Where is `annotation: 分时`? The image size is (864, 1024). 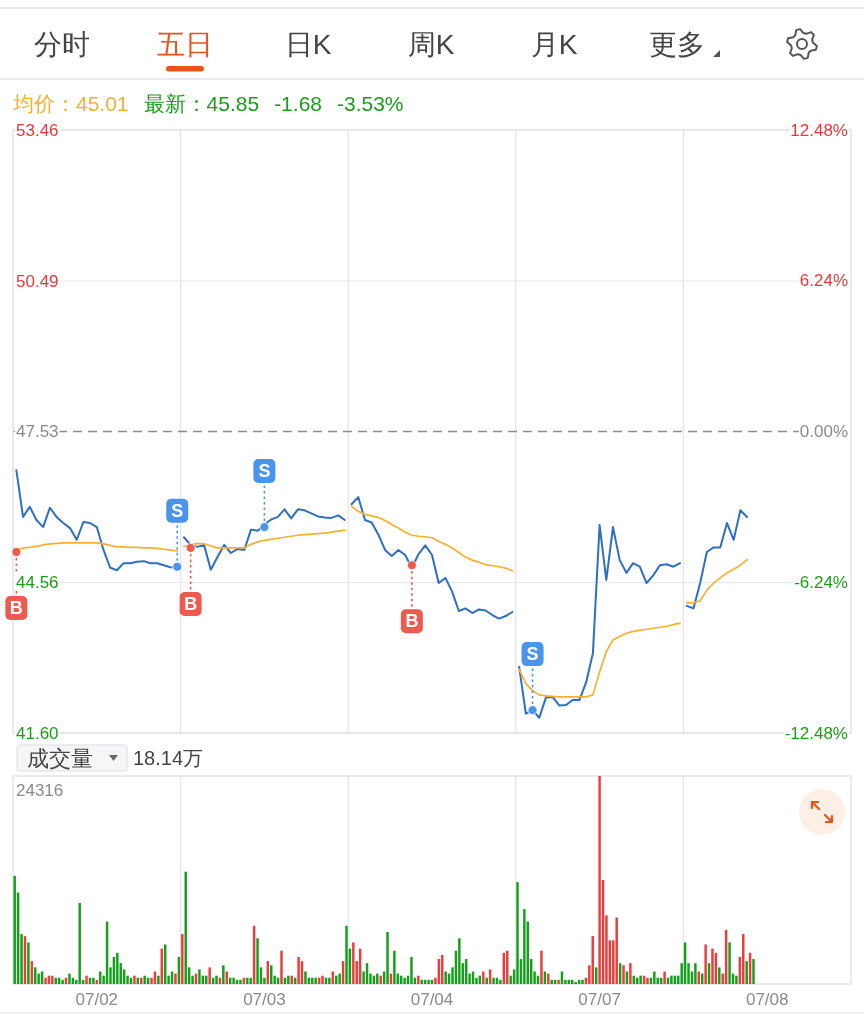
annotation: 分时 is located at coordinates (62, 44).